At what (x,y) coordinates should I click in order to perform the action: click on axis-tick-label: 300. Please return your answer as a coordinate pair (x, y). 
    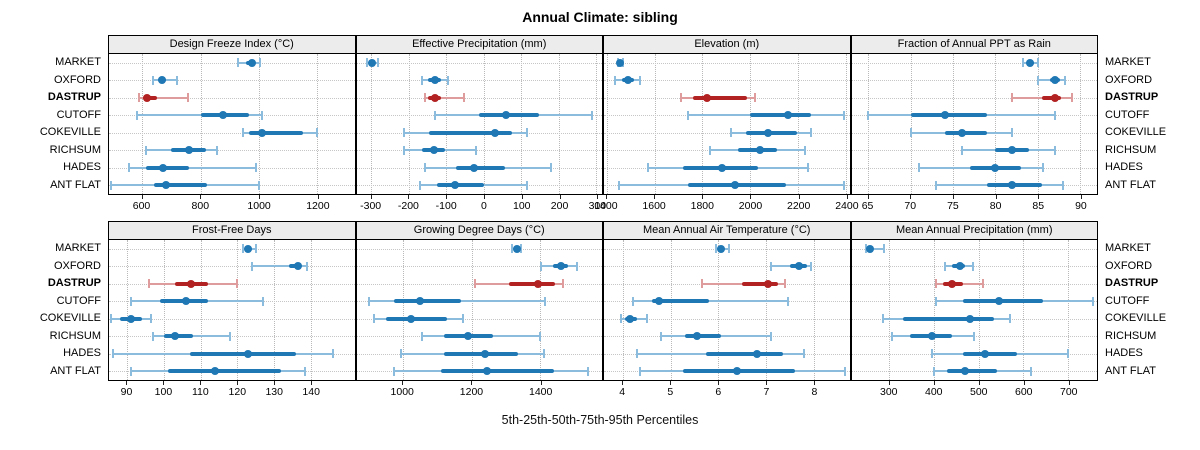
    Looking at the image, I should click on (597, 206).